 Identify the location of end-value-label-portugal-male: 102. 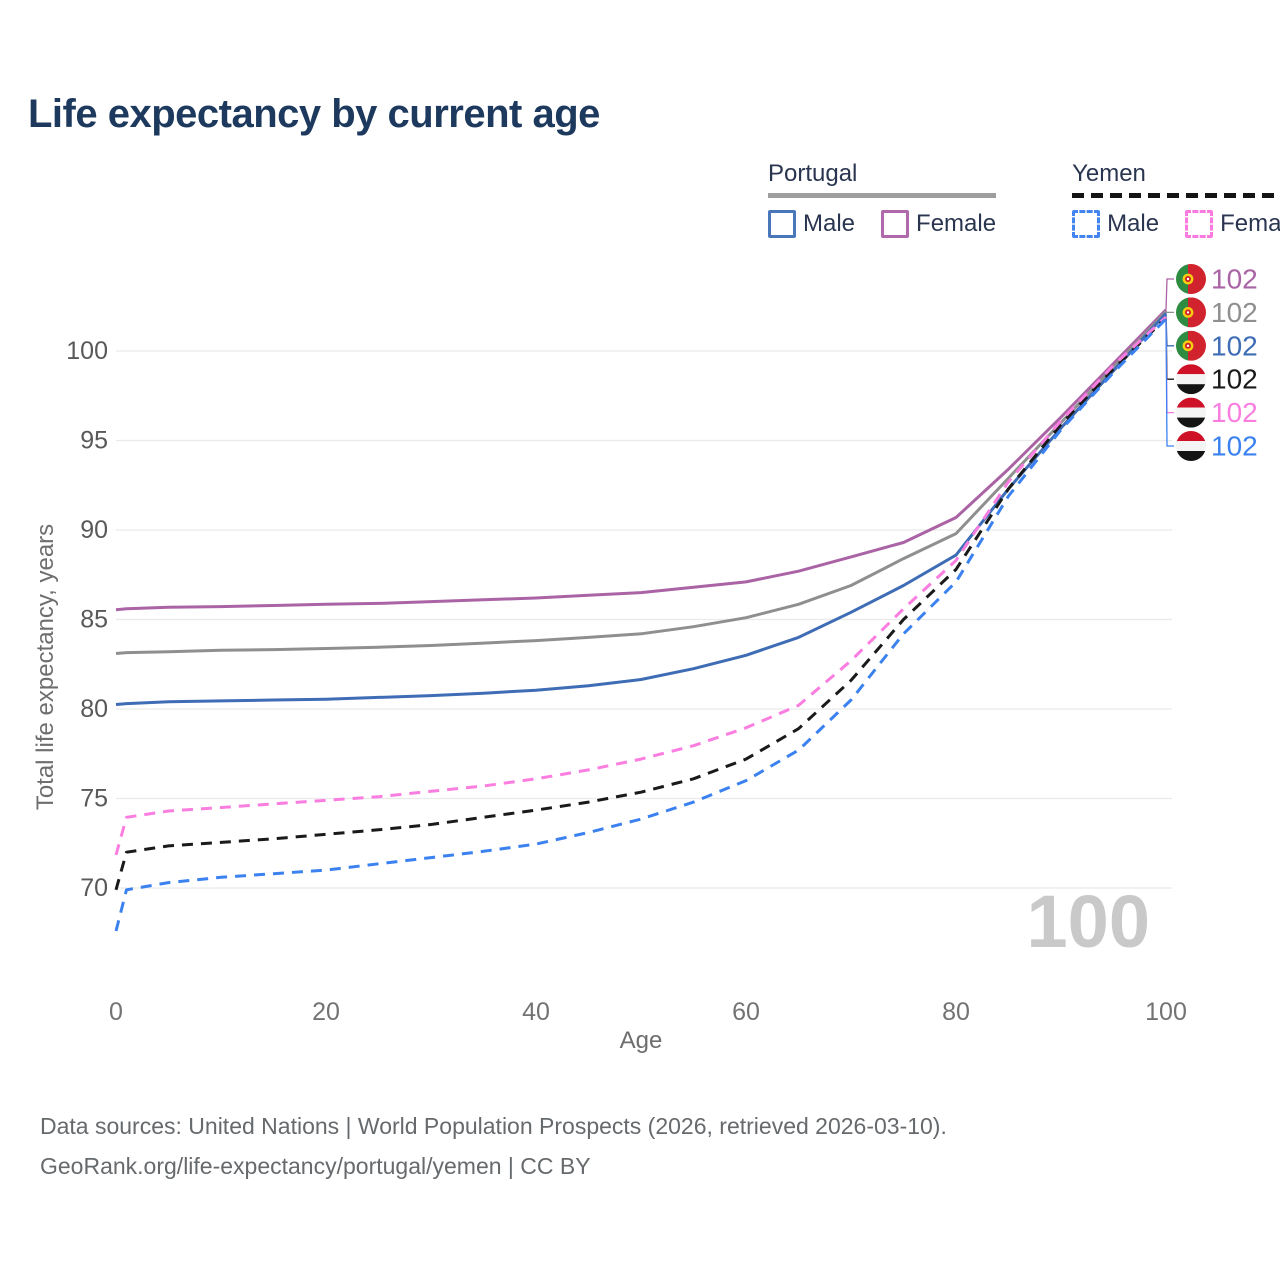
(1234, 345).